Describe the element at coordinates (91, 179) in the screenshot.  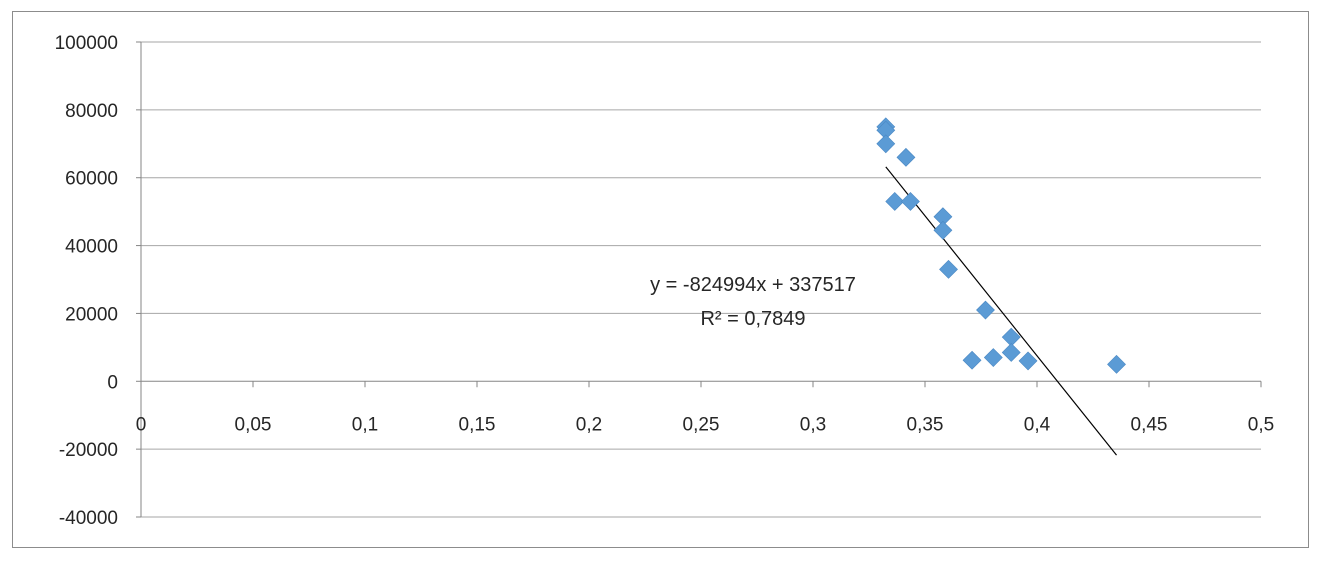
I see `y-tick-label: 60000` at that location.